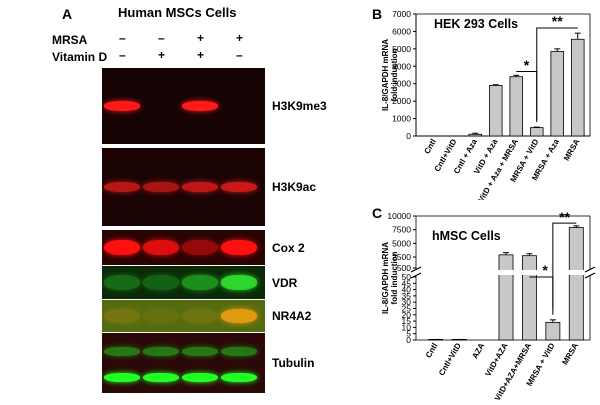  Describe the element at coordinates (177, 12) in the screenshot. I see `panel-a-title: Human MSCs Cells` at that location.